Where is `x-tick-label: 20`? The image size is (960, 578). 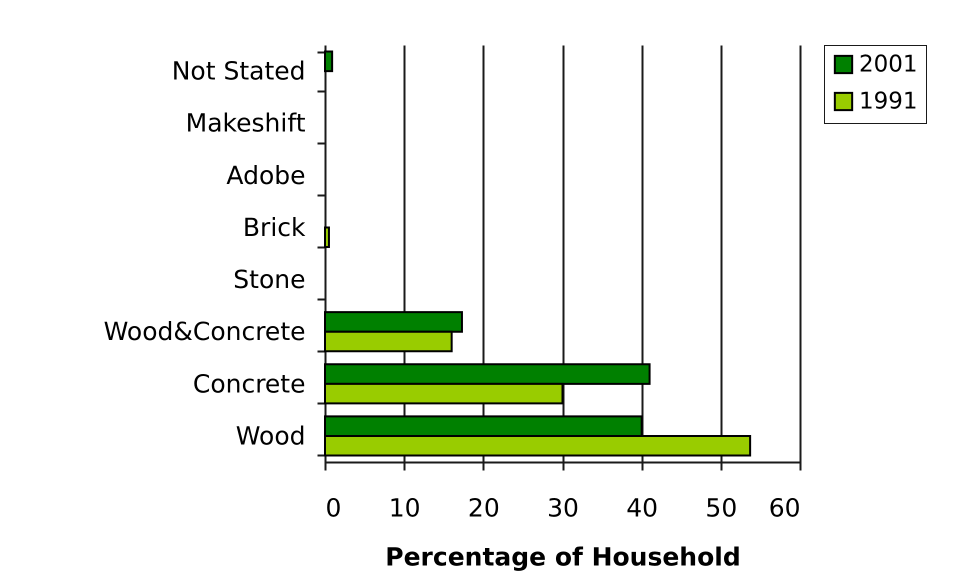
x-tick-label: 20 is located at coordinates (484, 508).